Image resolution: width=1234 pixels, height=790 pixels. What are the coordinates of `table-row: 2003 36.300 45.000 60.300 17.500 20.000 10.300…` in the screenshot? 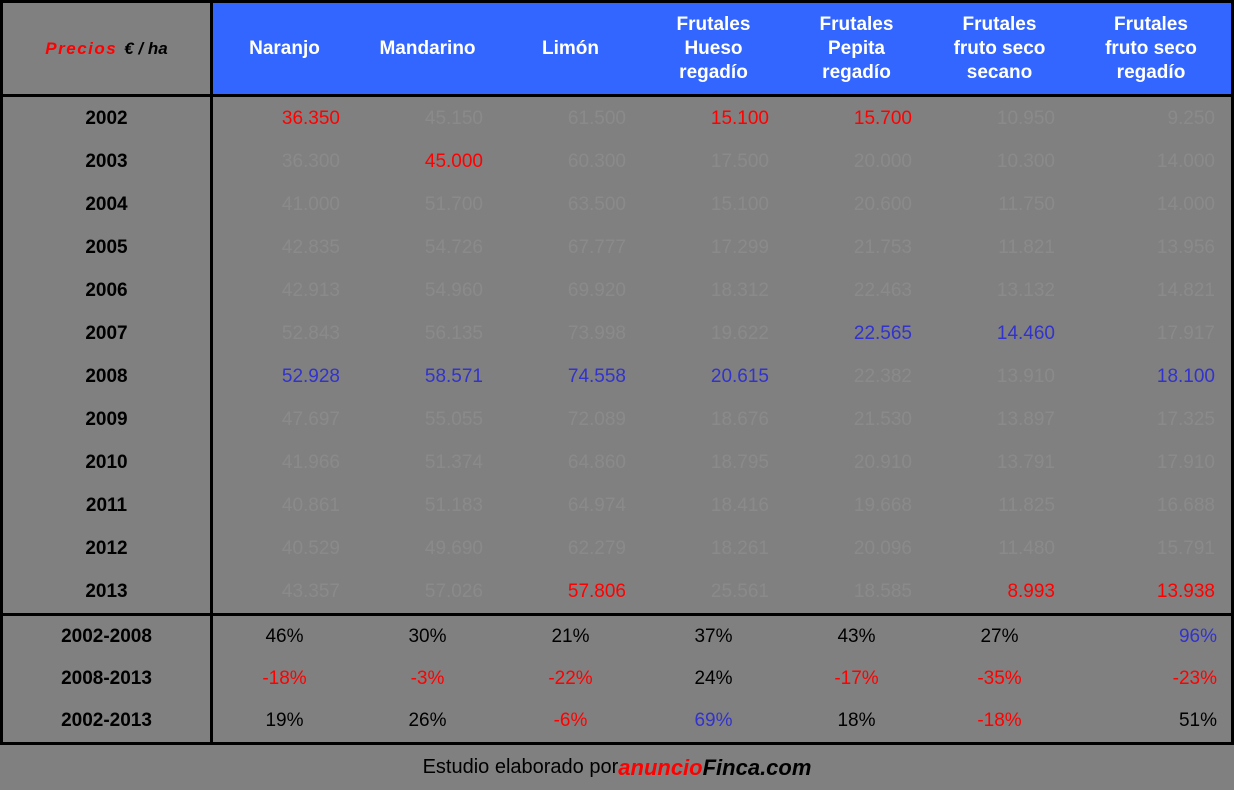 It's located at (617, 161).